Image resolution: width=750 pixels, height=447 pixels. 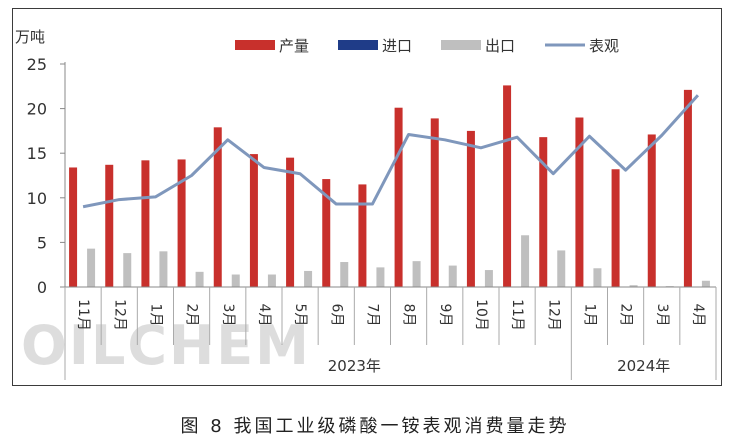 What do you see at coordinates (500, 46) in the screenshot?
I see `legend-label: 出口` at bounding box center [500, 46].